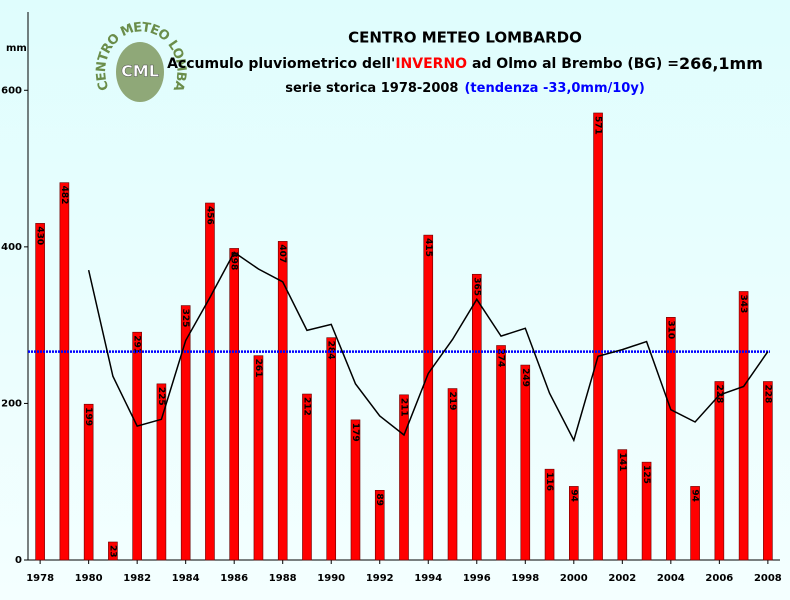 The height and width of the screenshot is (600, 790). What do you see at coordinates (721, 63) in the screenshot?
I see `subtitle-part: 266,1mm` at bounding box center [721, 63].